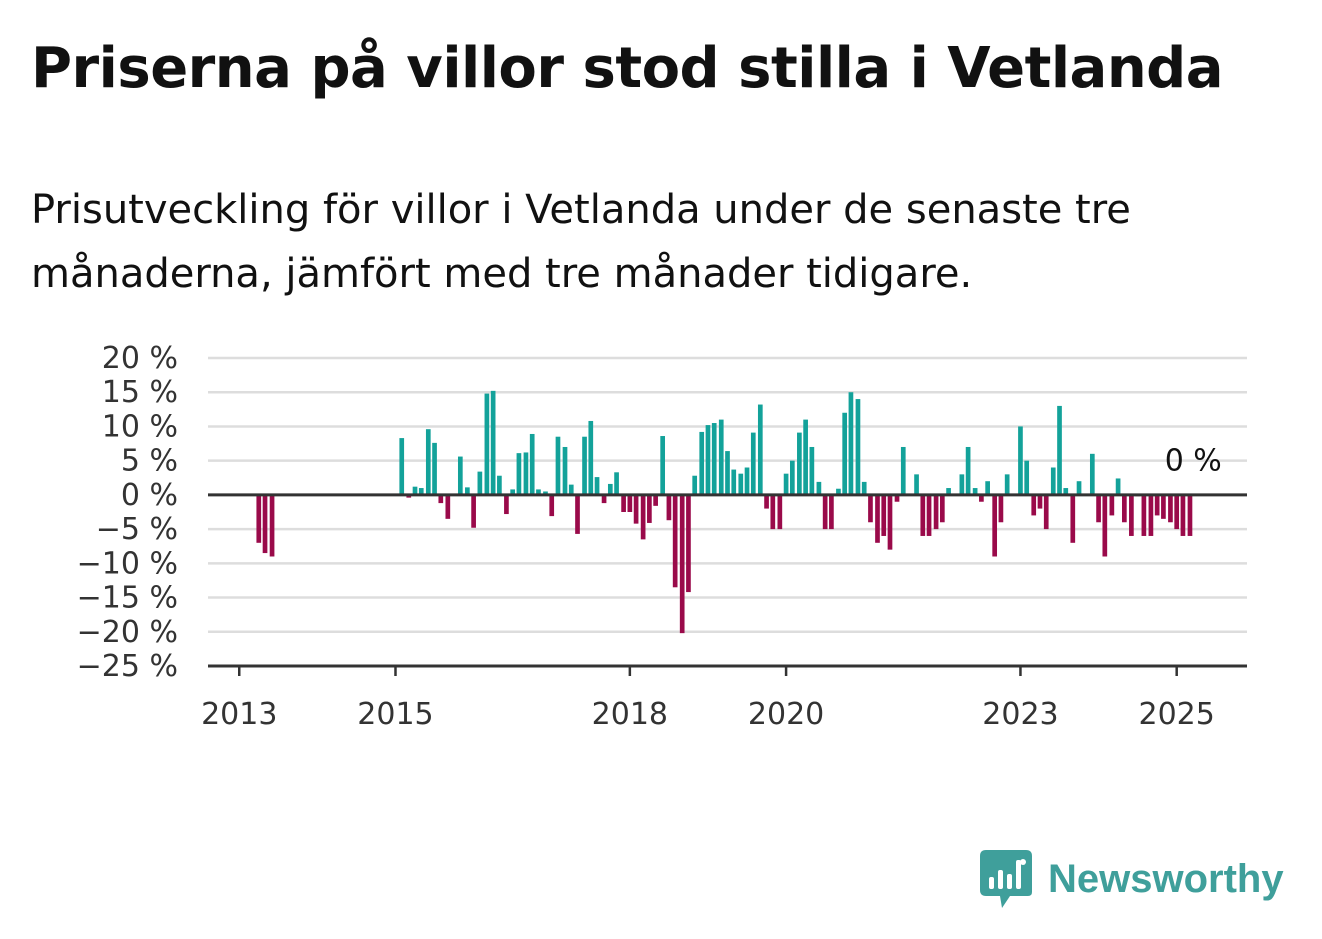 The width and height of the screenshot is (1322, 939). What do you see at coordinates (140, 392) in the screenshot?
I see `y-tick-label: 15 %` at bounding box center [140, 392].